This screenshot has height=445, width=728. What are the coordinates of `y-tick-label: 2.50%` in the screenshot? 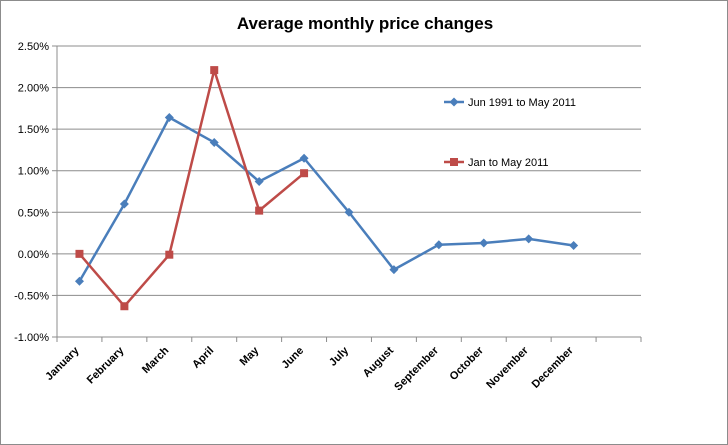 It's located at (33, 47).